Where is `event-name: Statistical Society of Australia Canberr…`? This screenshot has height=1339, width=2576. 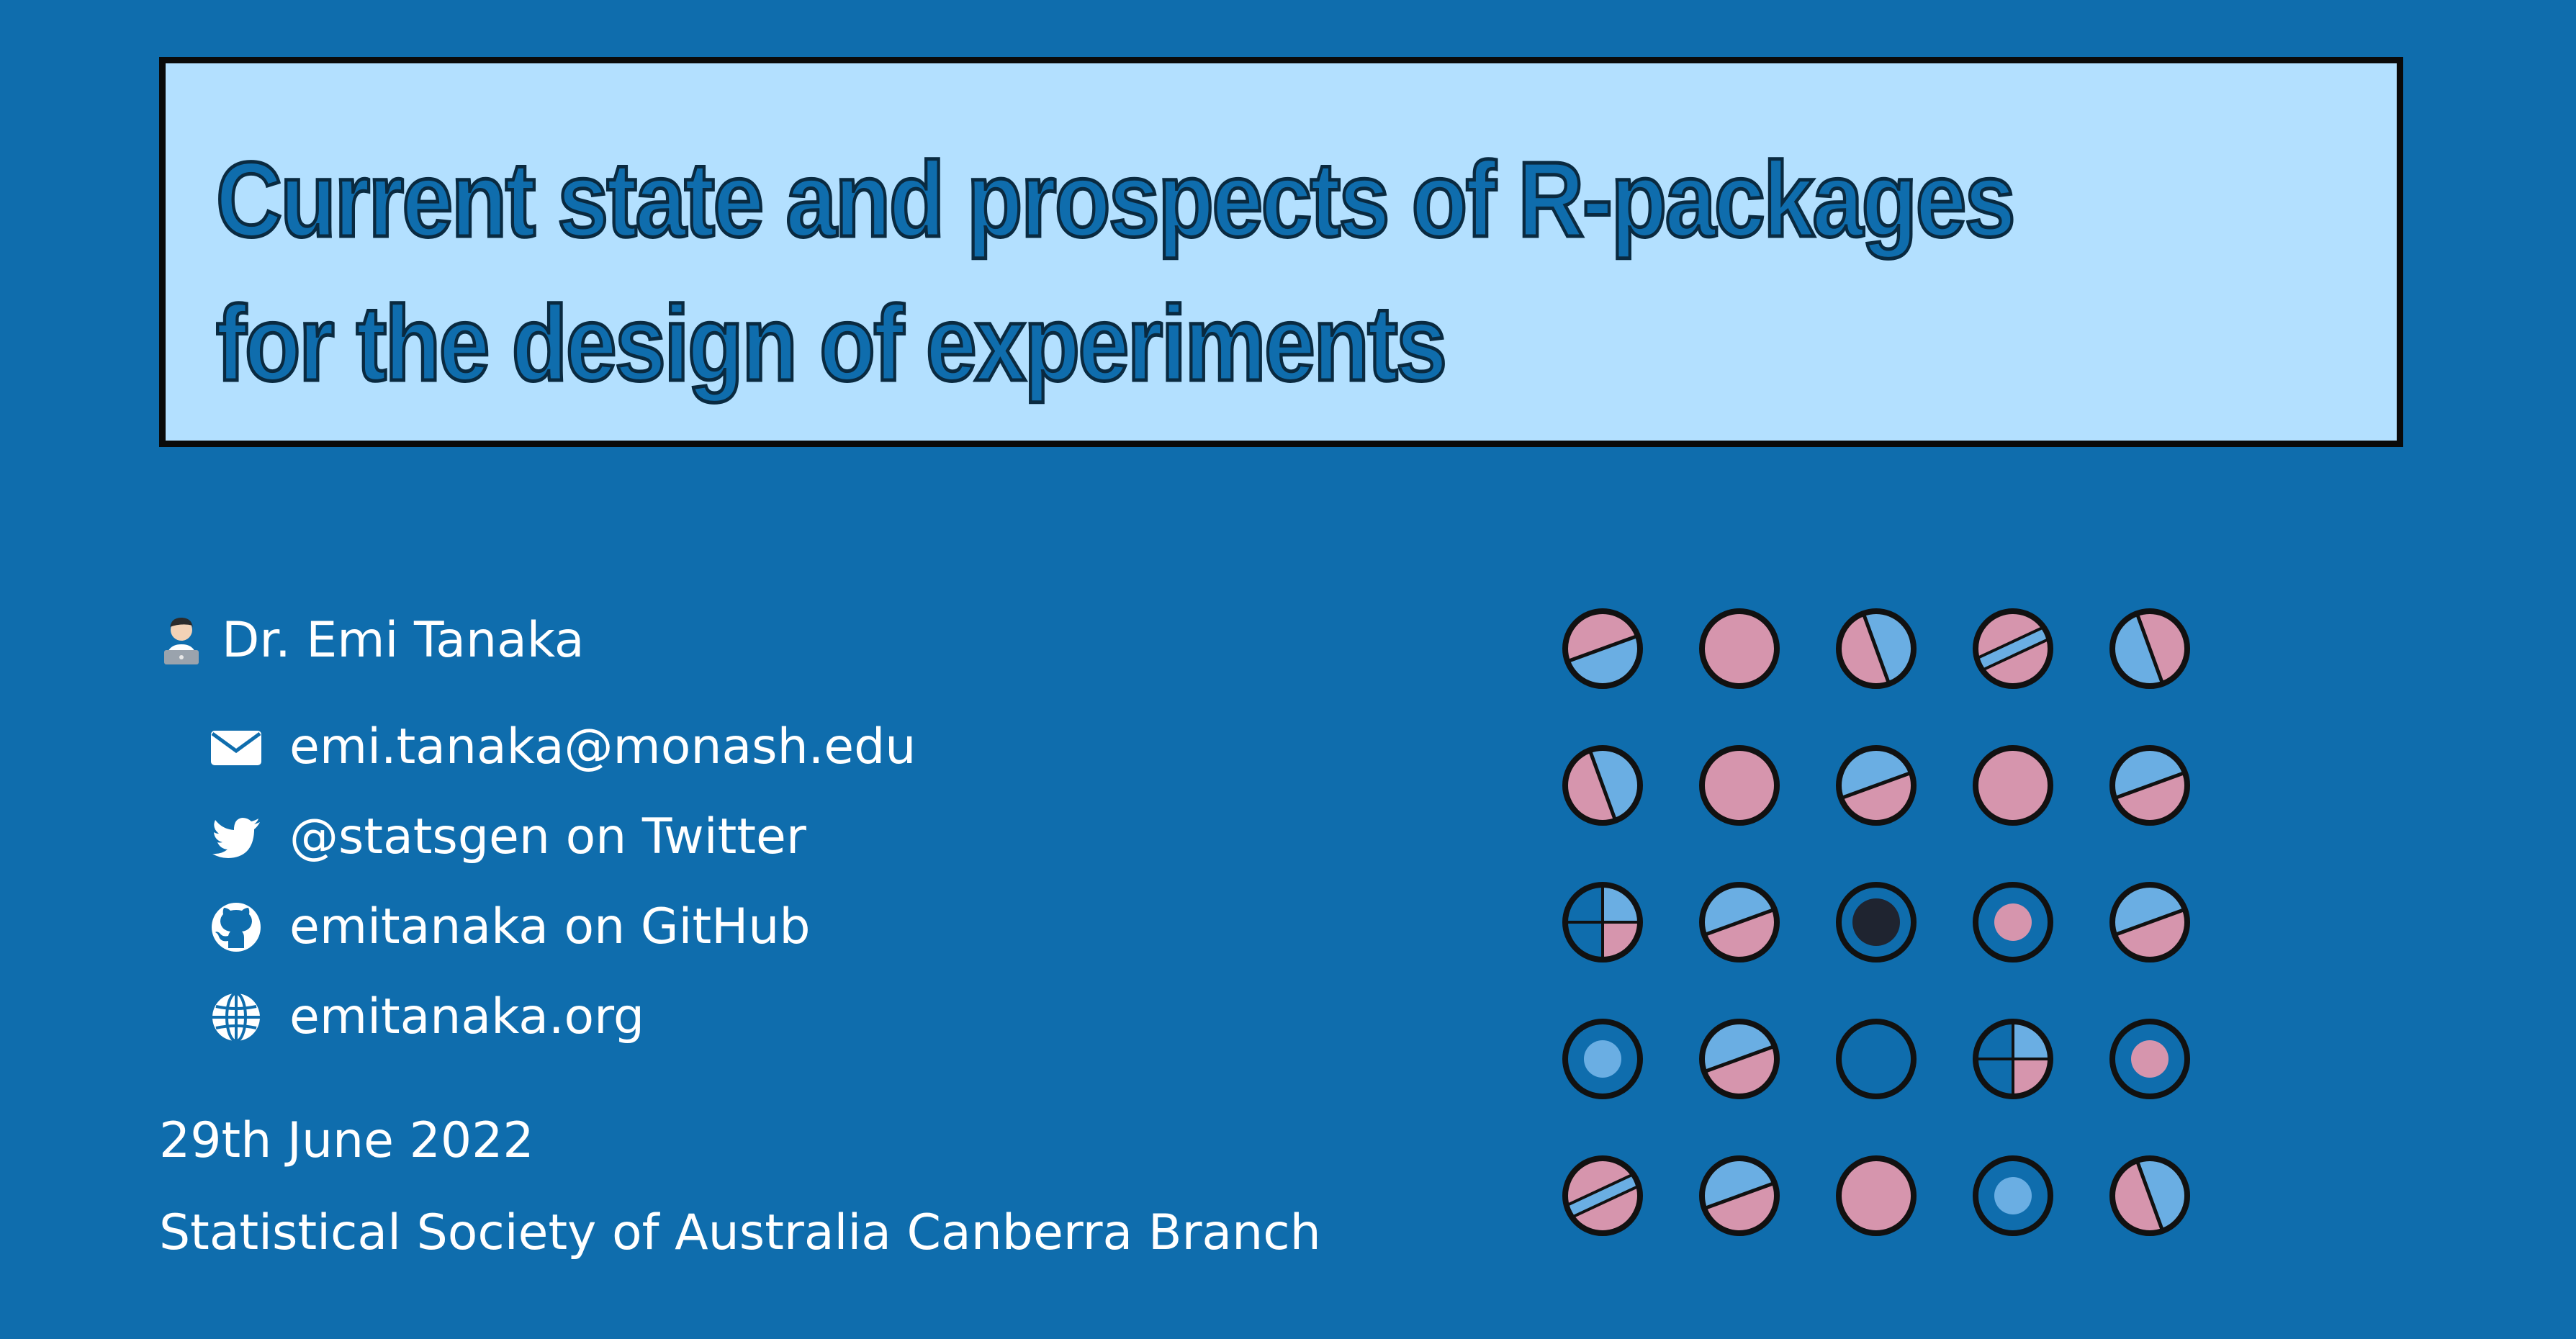 event-name: Statistical Society of Australia Canberr… is located at coordinates (740, 1232).